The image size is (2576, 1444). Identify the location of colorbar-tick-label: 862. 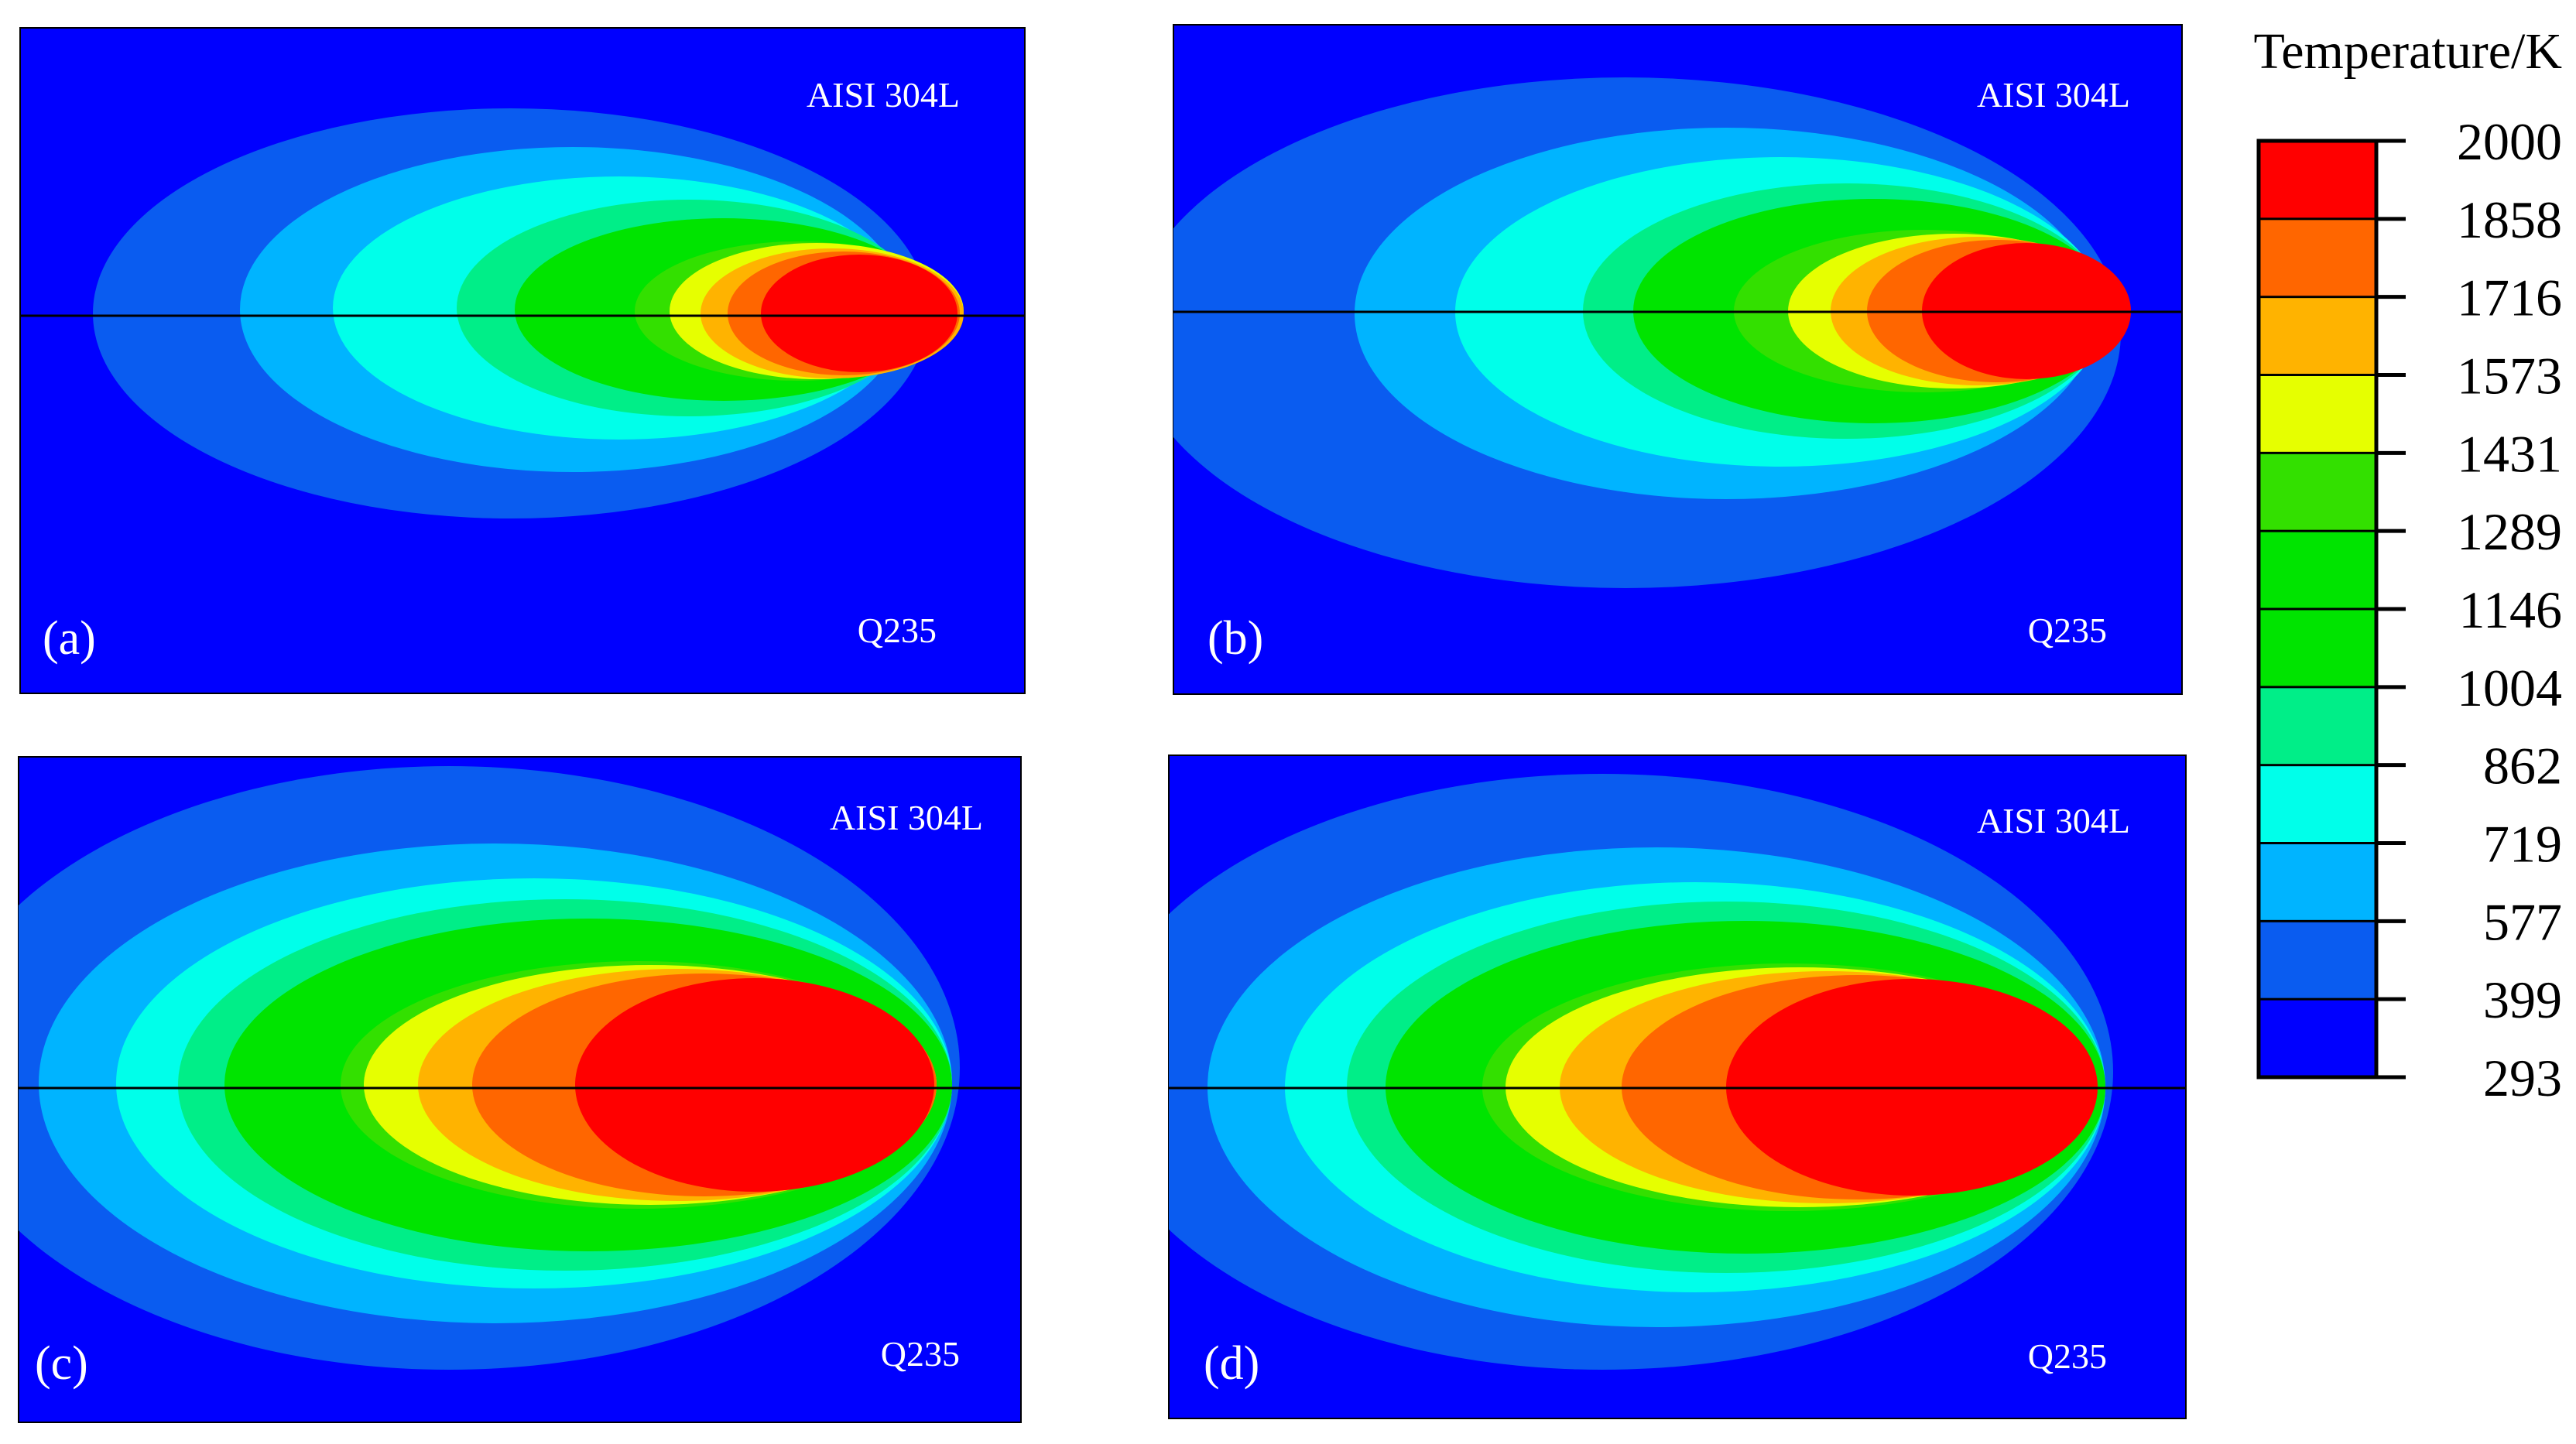
(2522, 766).